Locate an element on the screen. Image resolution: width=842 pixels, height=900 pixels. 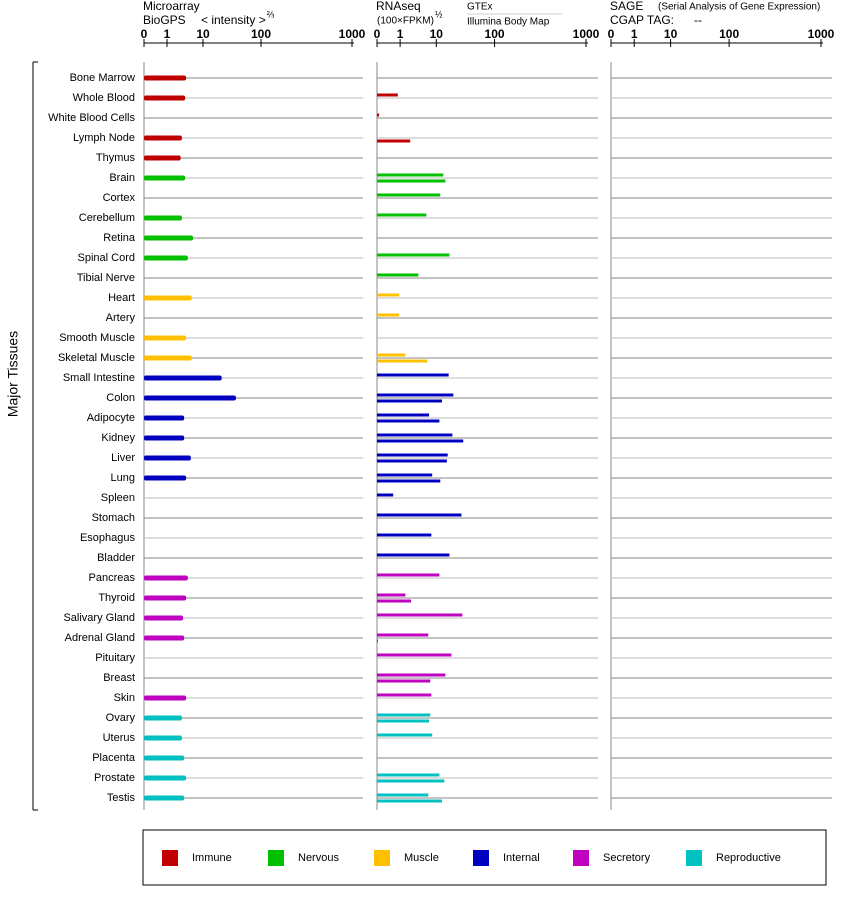
category-label: Salivary Gland is located at coordinates (99, 618).